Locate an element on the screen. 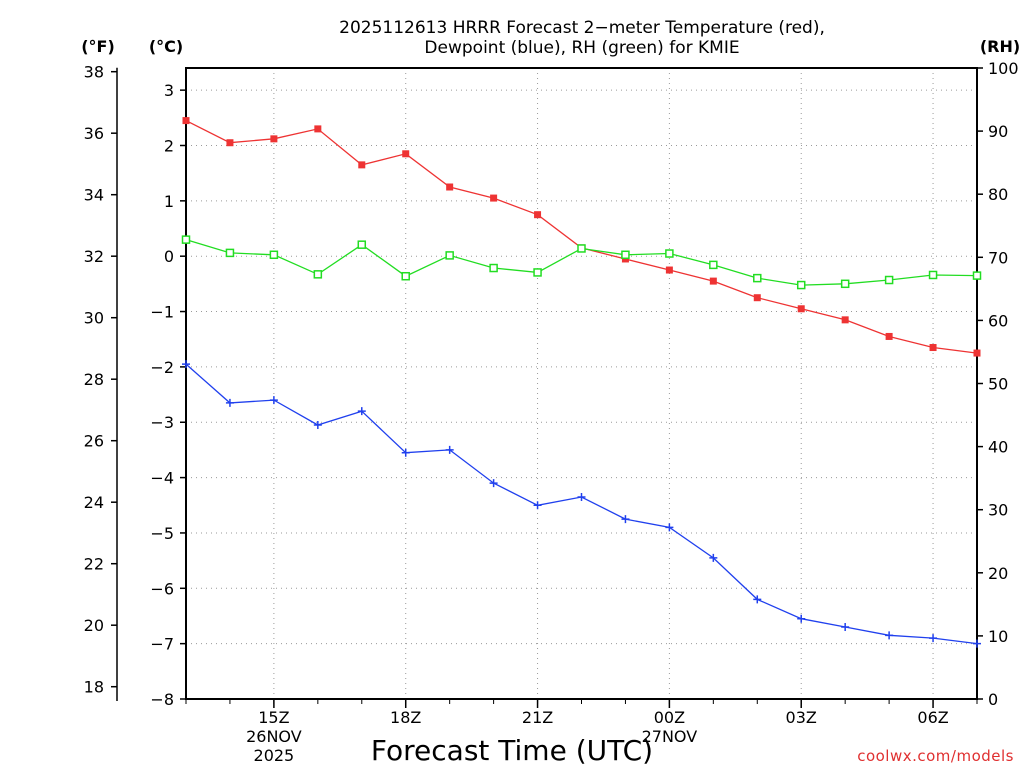  fahrenheit-tick-label: 20 is located at coordinates (94, 625).